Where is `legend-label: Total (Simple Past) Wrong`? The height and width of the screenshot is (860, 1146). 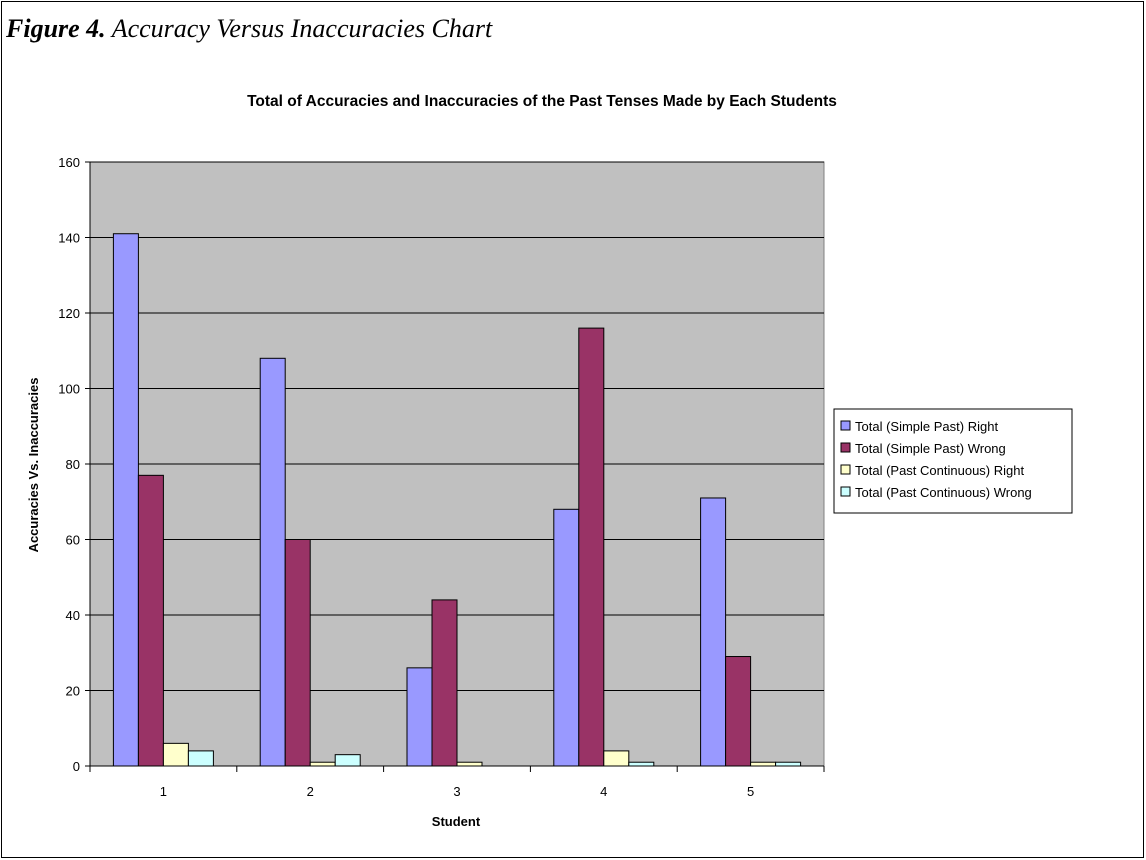 legend-label: Total (Simple Past) Wrong is located at coordinates (930, 448).